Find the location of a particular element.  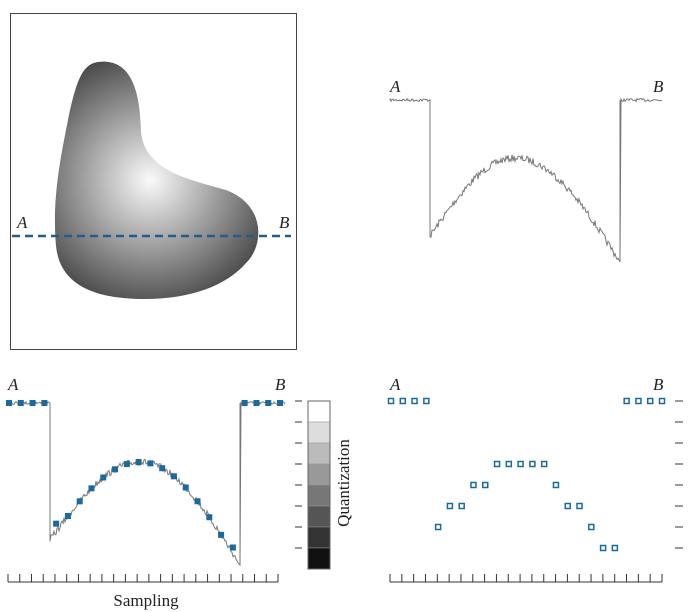

sampling-label: Sampling is located at coordinates (146, 600).